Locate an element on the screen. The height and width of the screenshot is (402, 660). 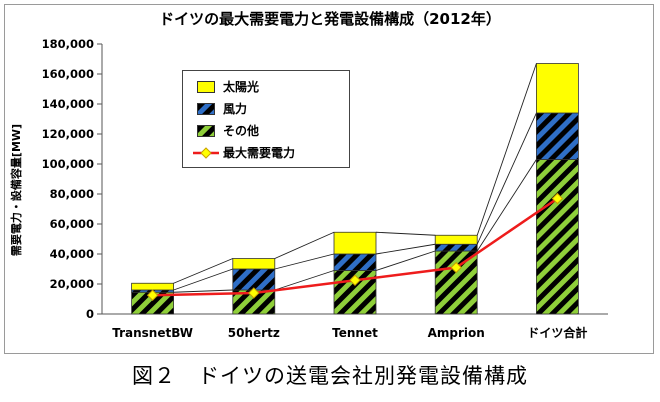
legend-swatch-peak-demand is located at coordinates (206, 153).